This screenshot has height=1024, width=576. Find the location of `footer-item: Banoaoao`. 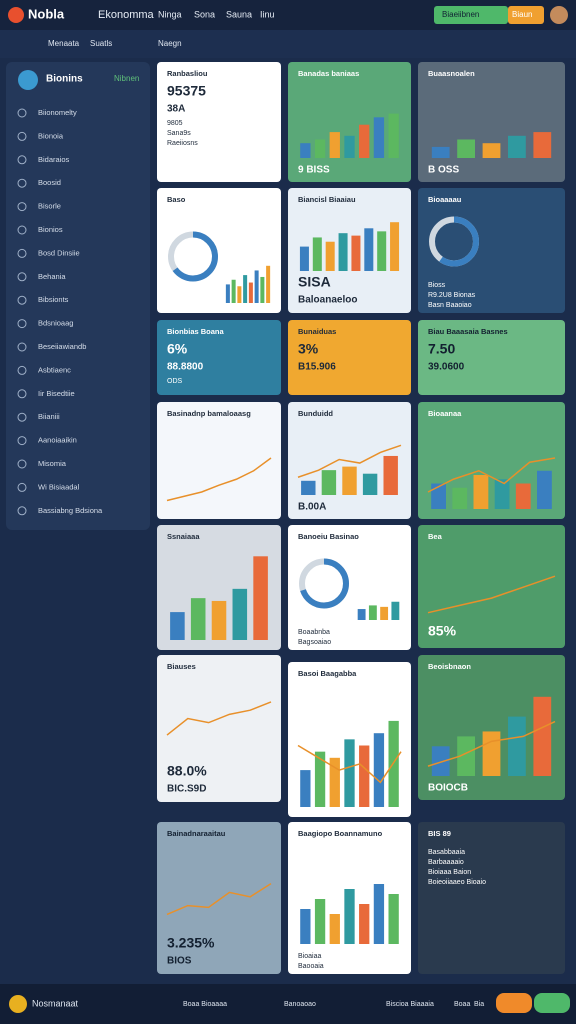

footer-item: Banoaoao is located at coordinates (300, 1004).